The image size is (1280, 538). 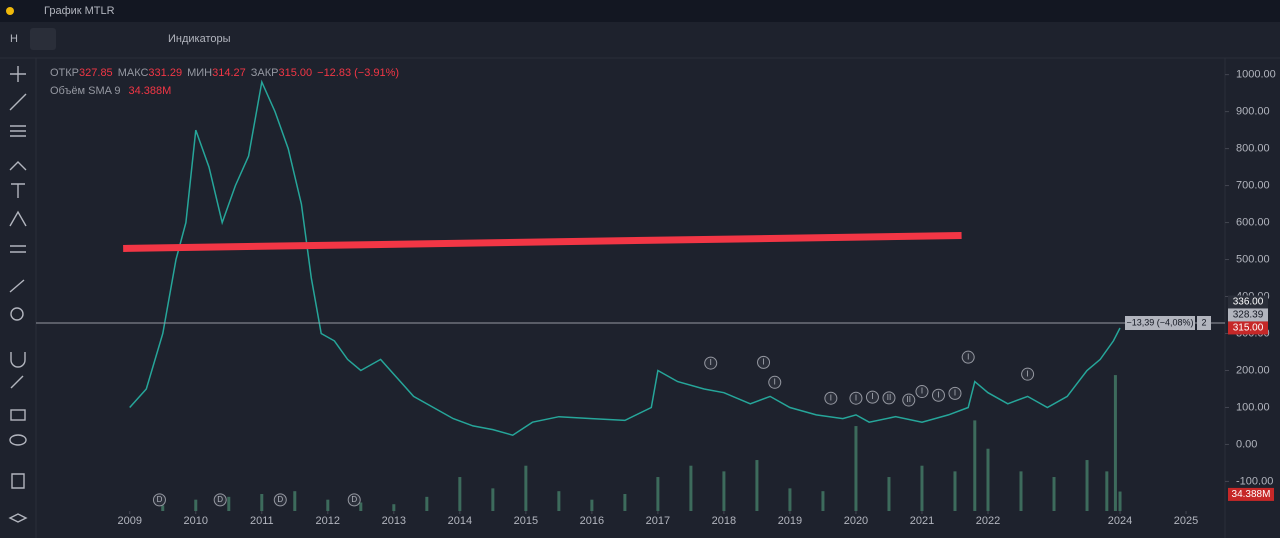 I want to click on low: 314.27, so click(x=229, y=73).